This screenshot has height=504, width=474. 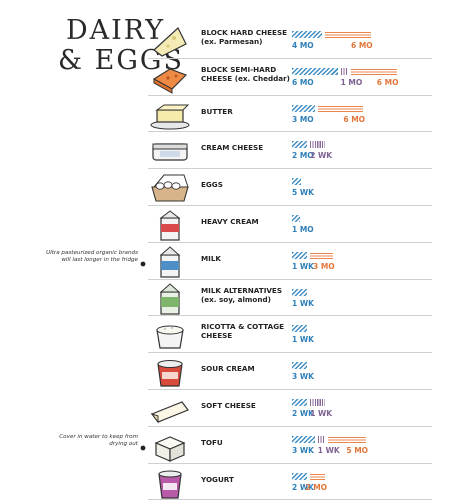 I want to click on tip-note: Cover in water to keep from drying out, so click(x=98, y=440).